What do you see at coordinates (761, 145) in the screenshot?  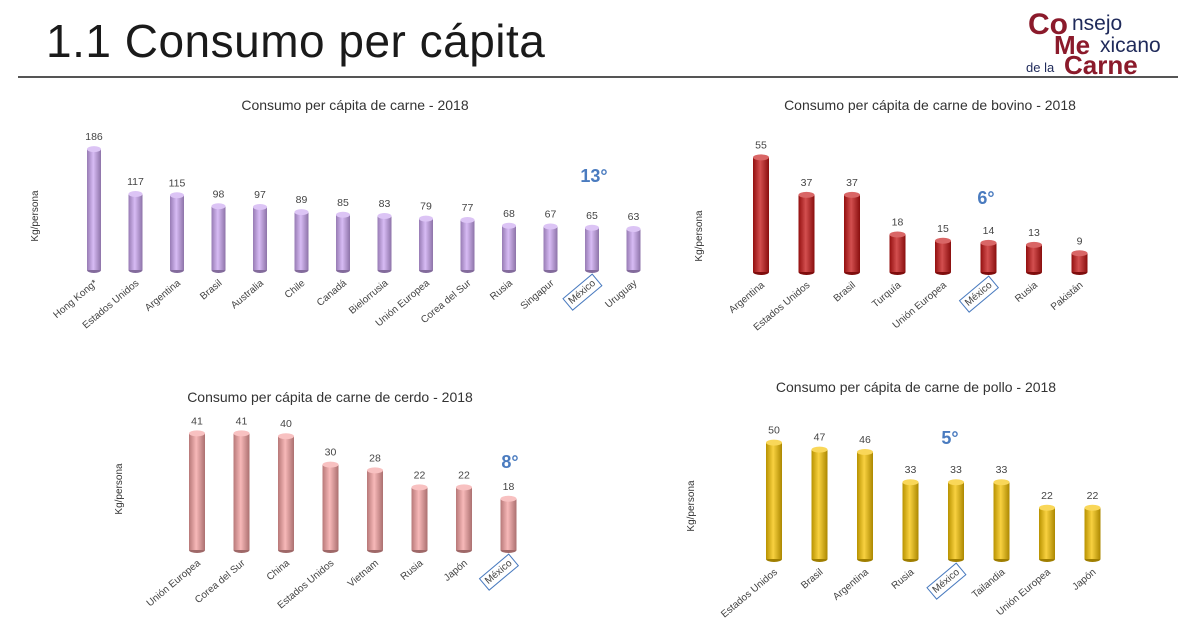 I see `data-label: 55` at bounding box center [761, 145].